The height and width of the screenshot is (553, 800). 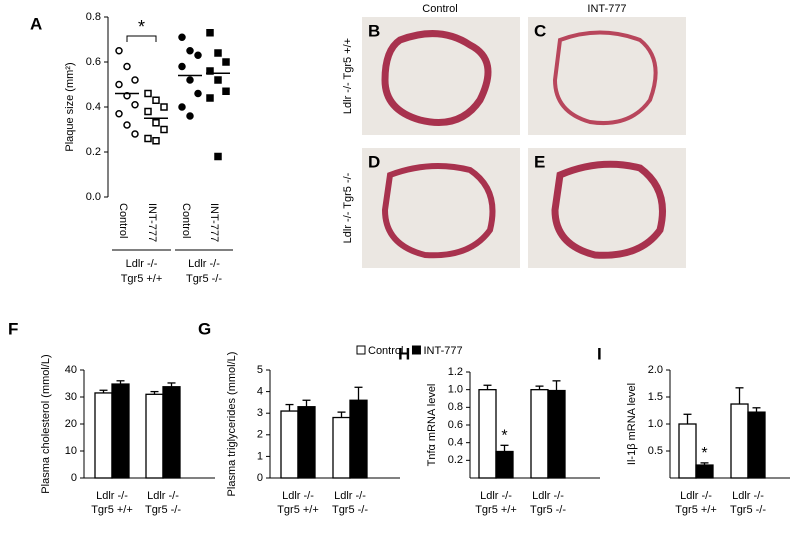 What do you see at coordinates (204, 279) in the screenshot?
I see `group-label: Tgr5 -/-` at bounding box center [204, 279].